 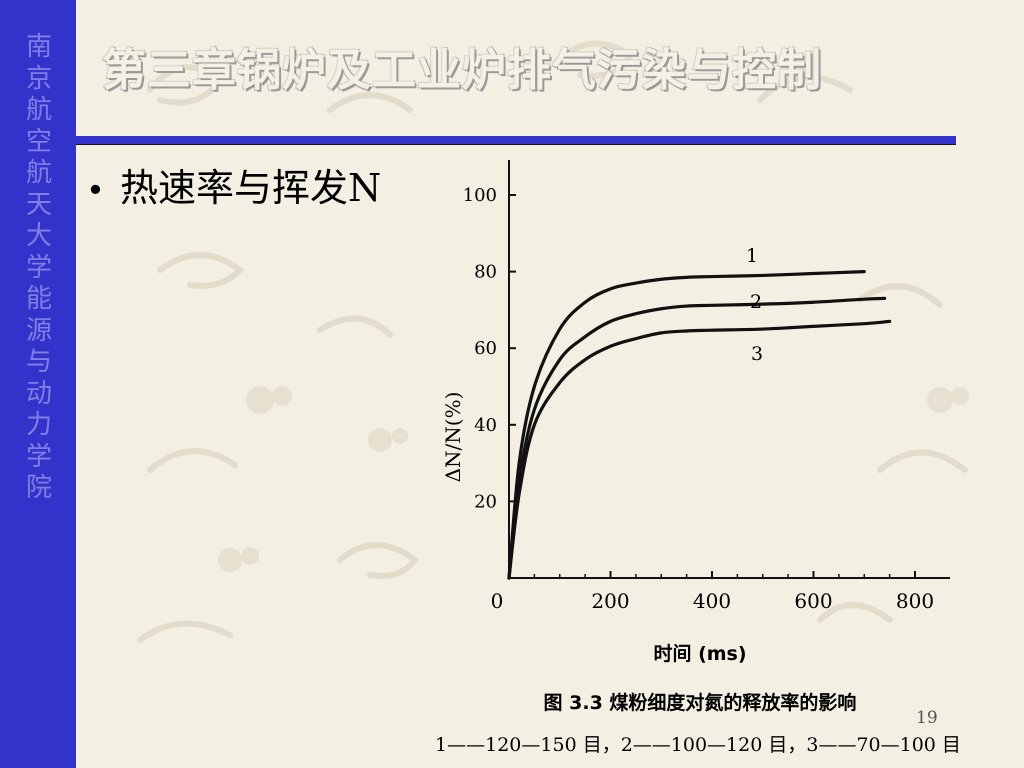 What do you see at coordinates (38, 267) in the screenshot?
I see `sidebar-institution-text: 南京航空航天大学能源与动力学院` at bounding box center [38, 267].